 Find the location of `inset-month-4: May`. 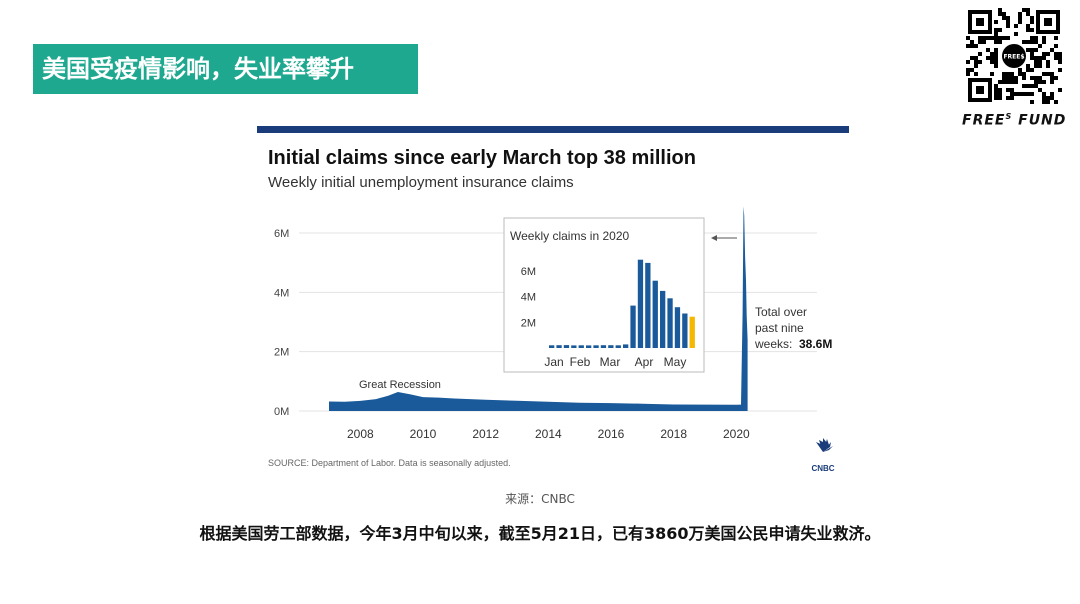

inset-month-4: May is located at coordinates (675, 362).